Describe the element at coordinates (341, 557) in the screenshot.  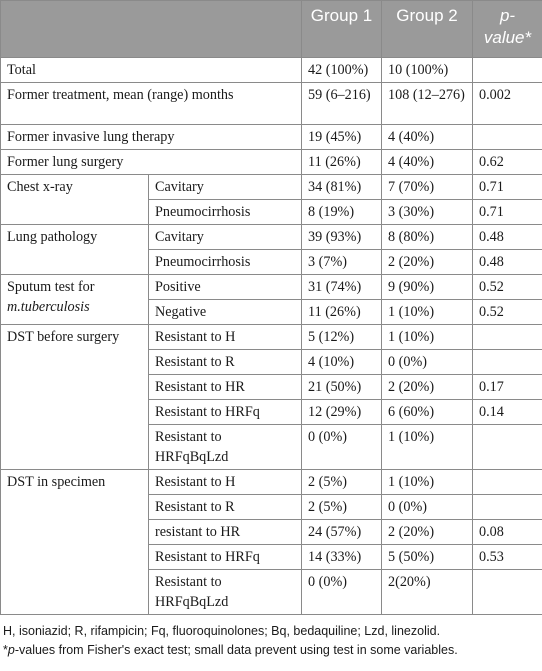
I see `cell-g1: 14 (33%)` at that location.